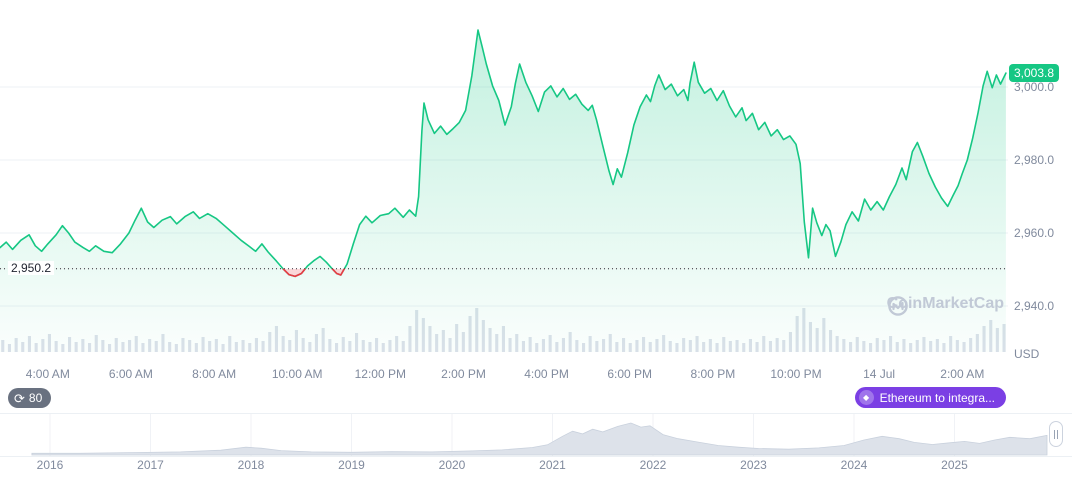  I want to click on time-axis-label: 14 Jul, so click(879, 374).